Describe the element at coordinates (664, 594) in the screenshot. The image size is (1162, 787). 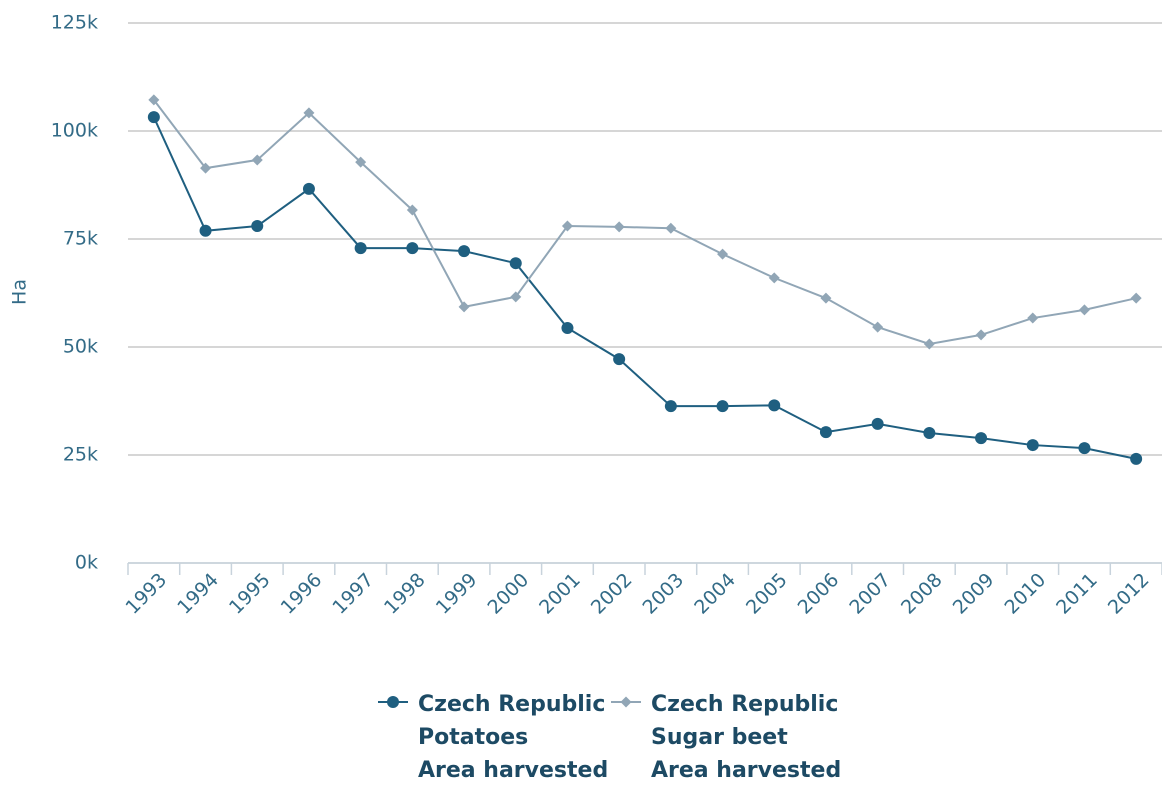
I see `x-tick-label: 2003` at that location.